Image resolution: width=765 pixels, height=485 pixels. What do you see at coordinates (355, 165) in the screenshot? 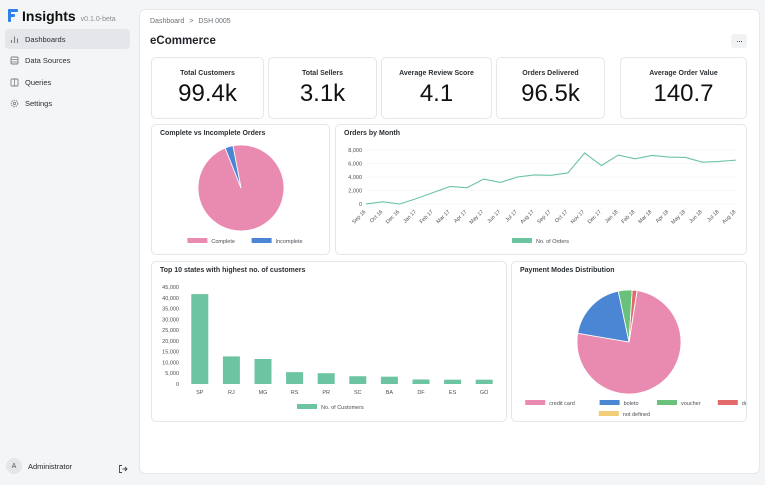
I see `y-tick-label: 6,000` at bounding box center [355, 165].